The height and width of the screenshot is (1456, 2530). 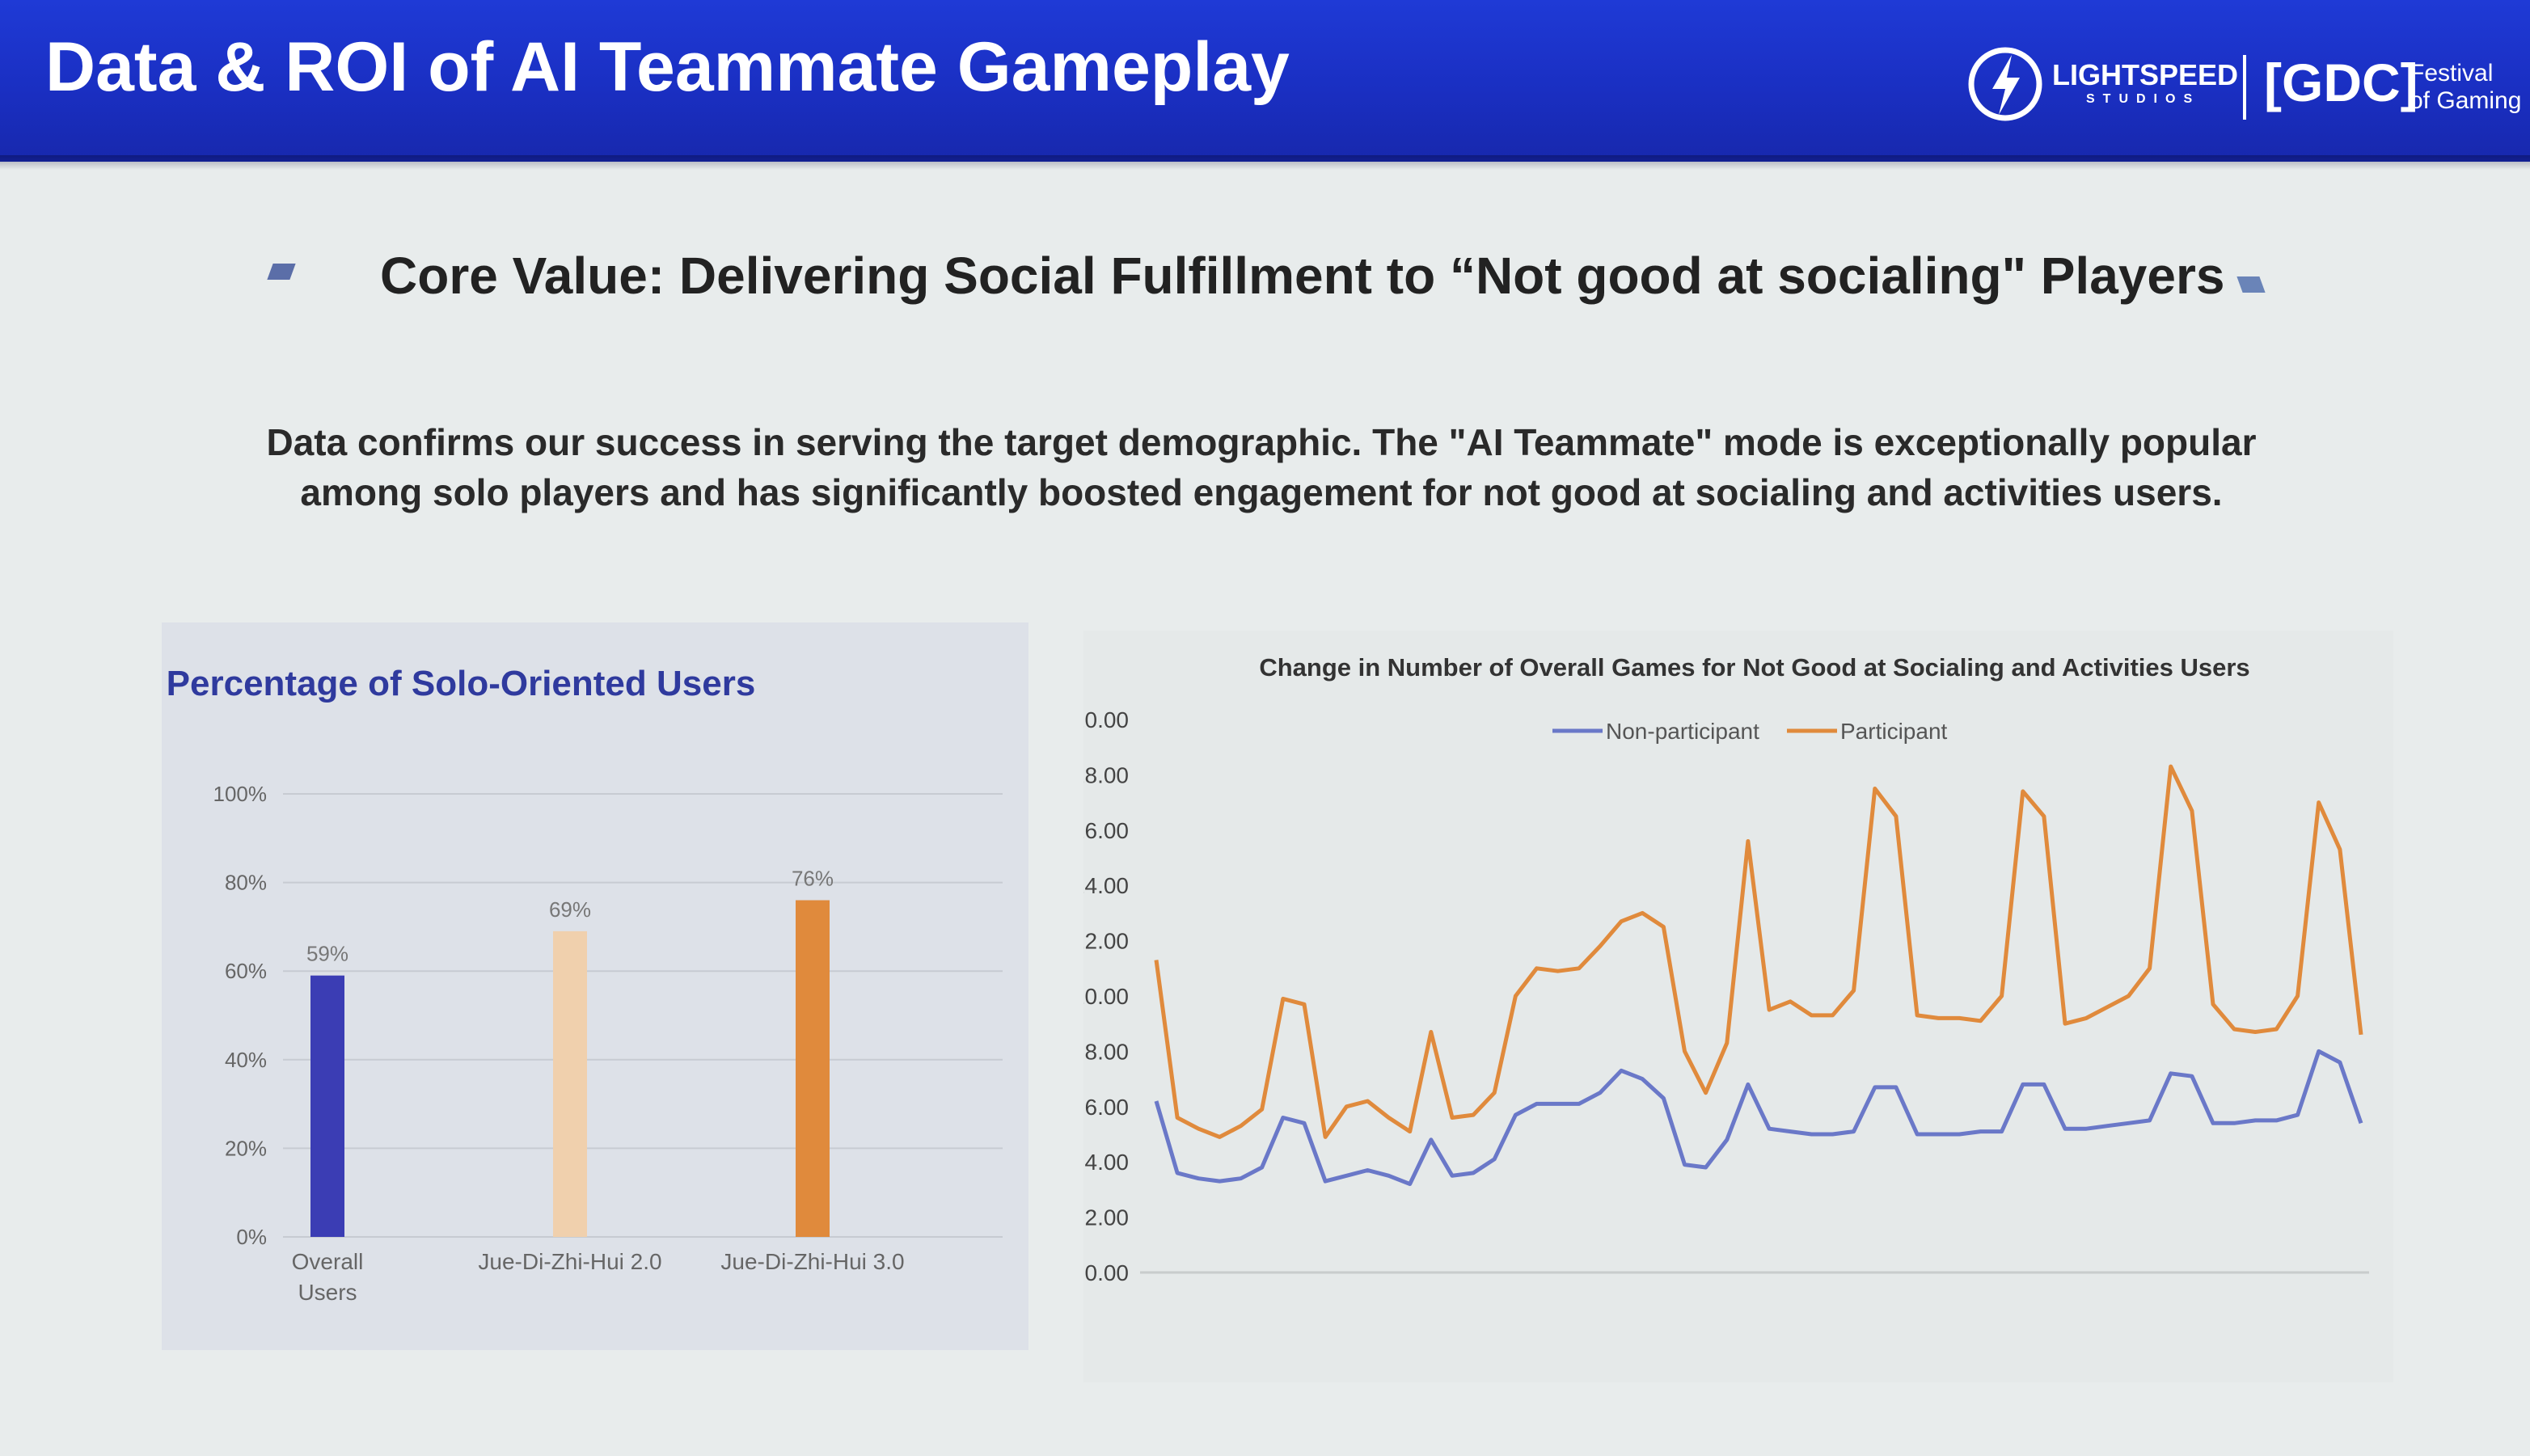 What do you see at coordinates (1107, 1107) in the screenshot?
I see `line-y-tick-label: 6.00` at bounding box center [1107, 1107].